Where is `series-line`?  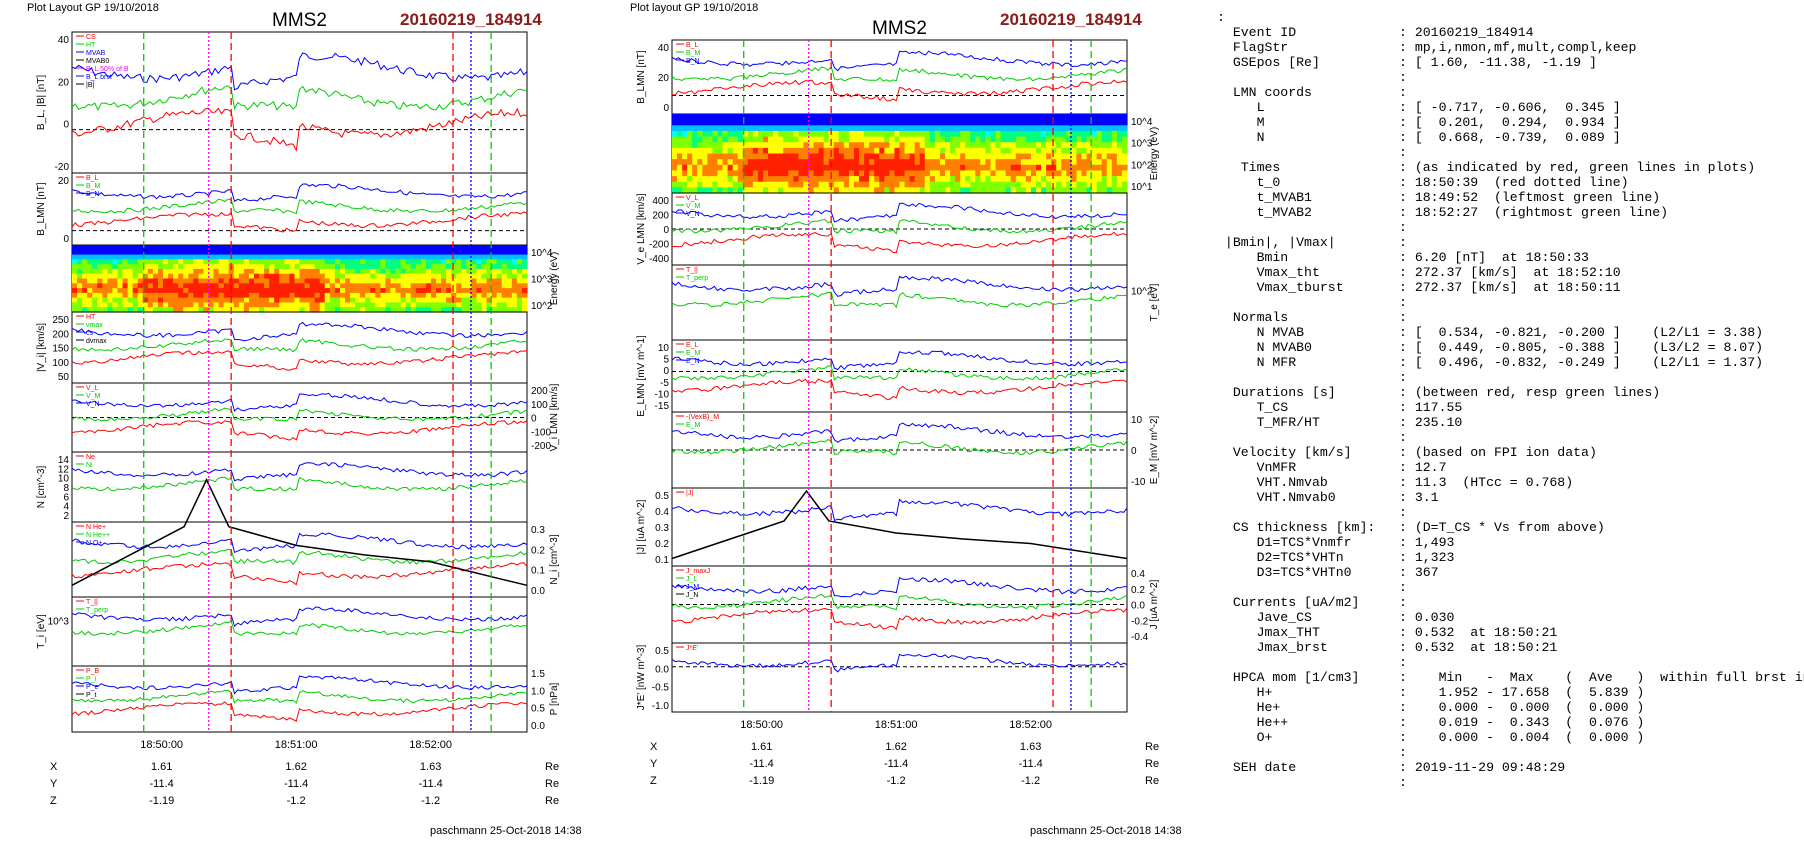 series-line is located at coordinates (299, 696).